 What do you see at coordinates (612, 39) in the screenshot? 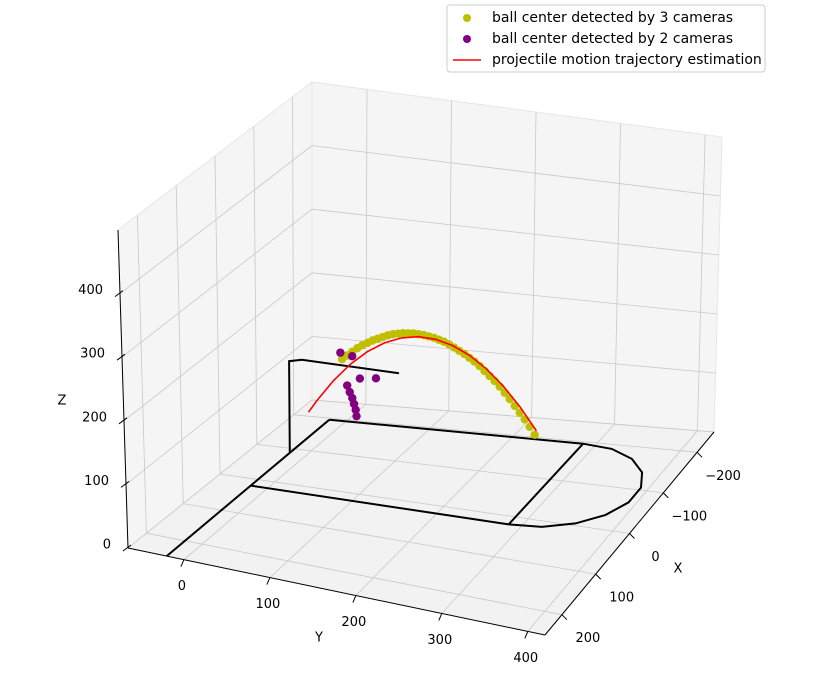
I see `legend-label: ball center detected by 2 cameras` at bounding box center [612, 39].